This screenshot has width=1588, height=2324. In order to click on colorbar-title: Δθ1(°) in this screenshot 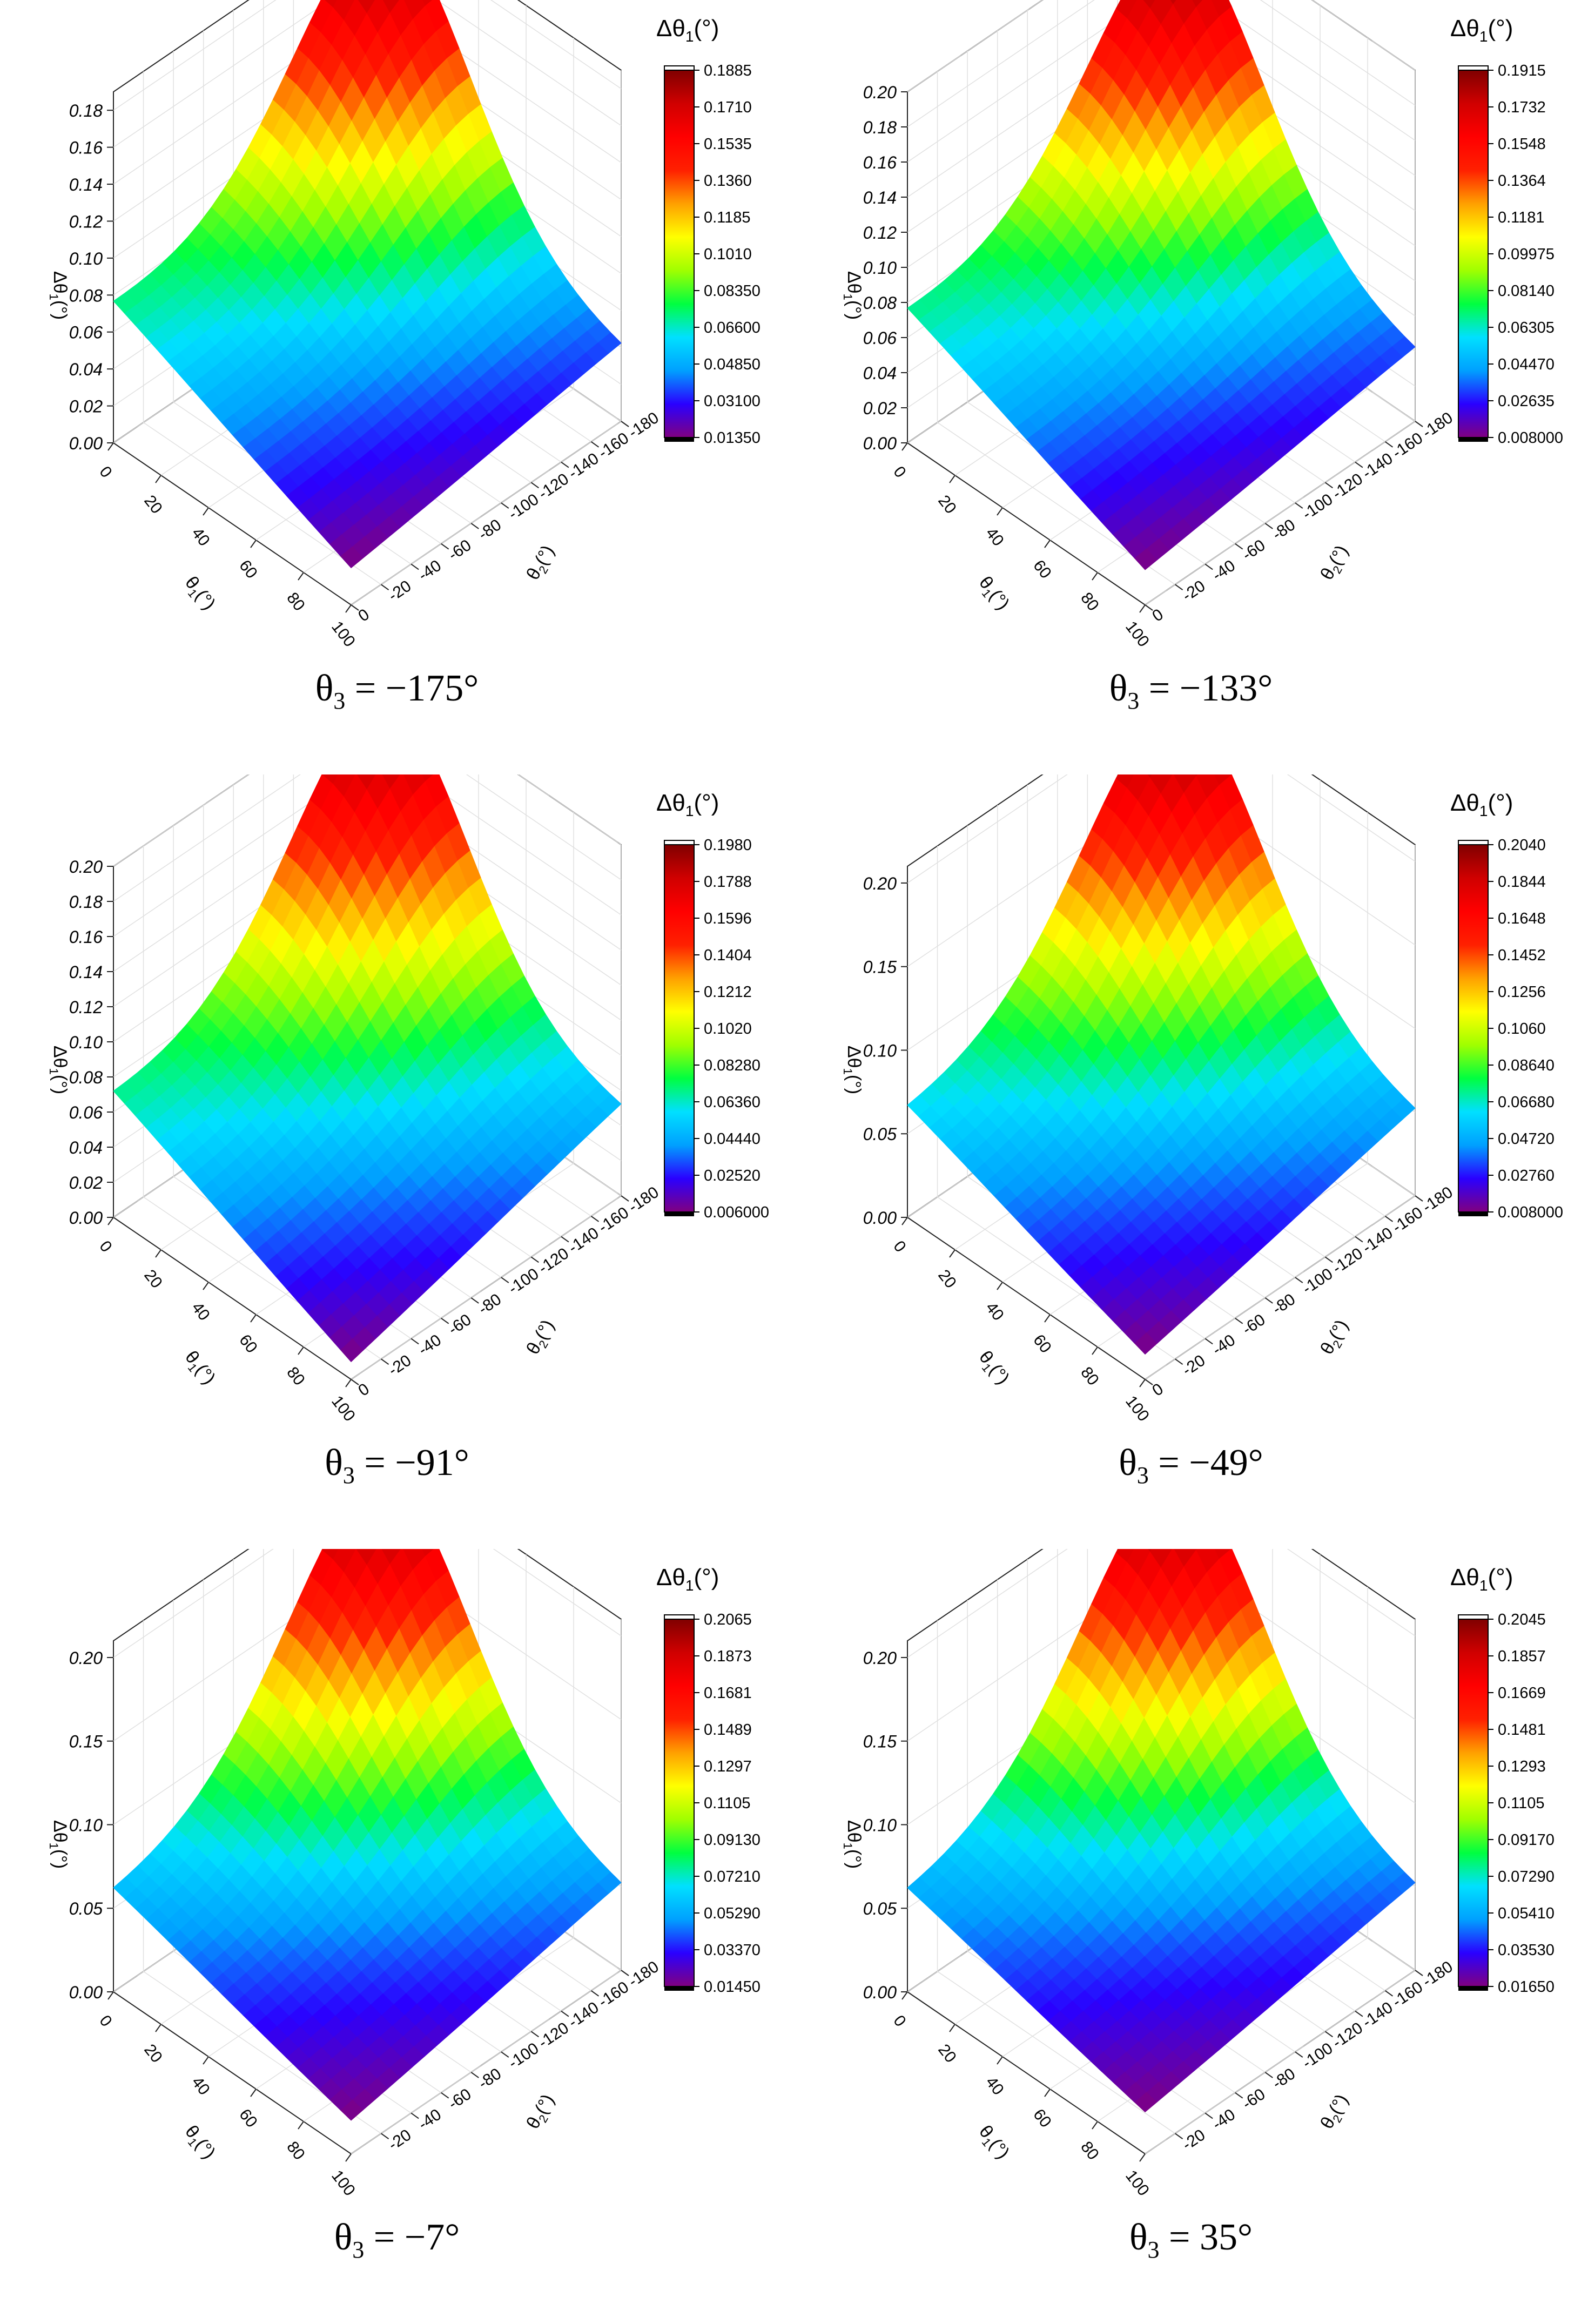, I will do `click(1481, 30)`.